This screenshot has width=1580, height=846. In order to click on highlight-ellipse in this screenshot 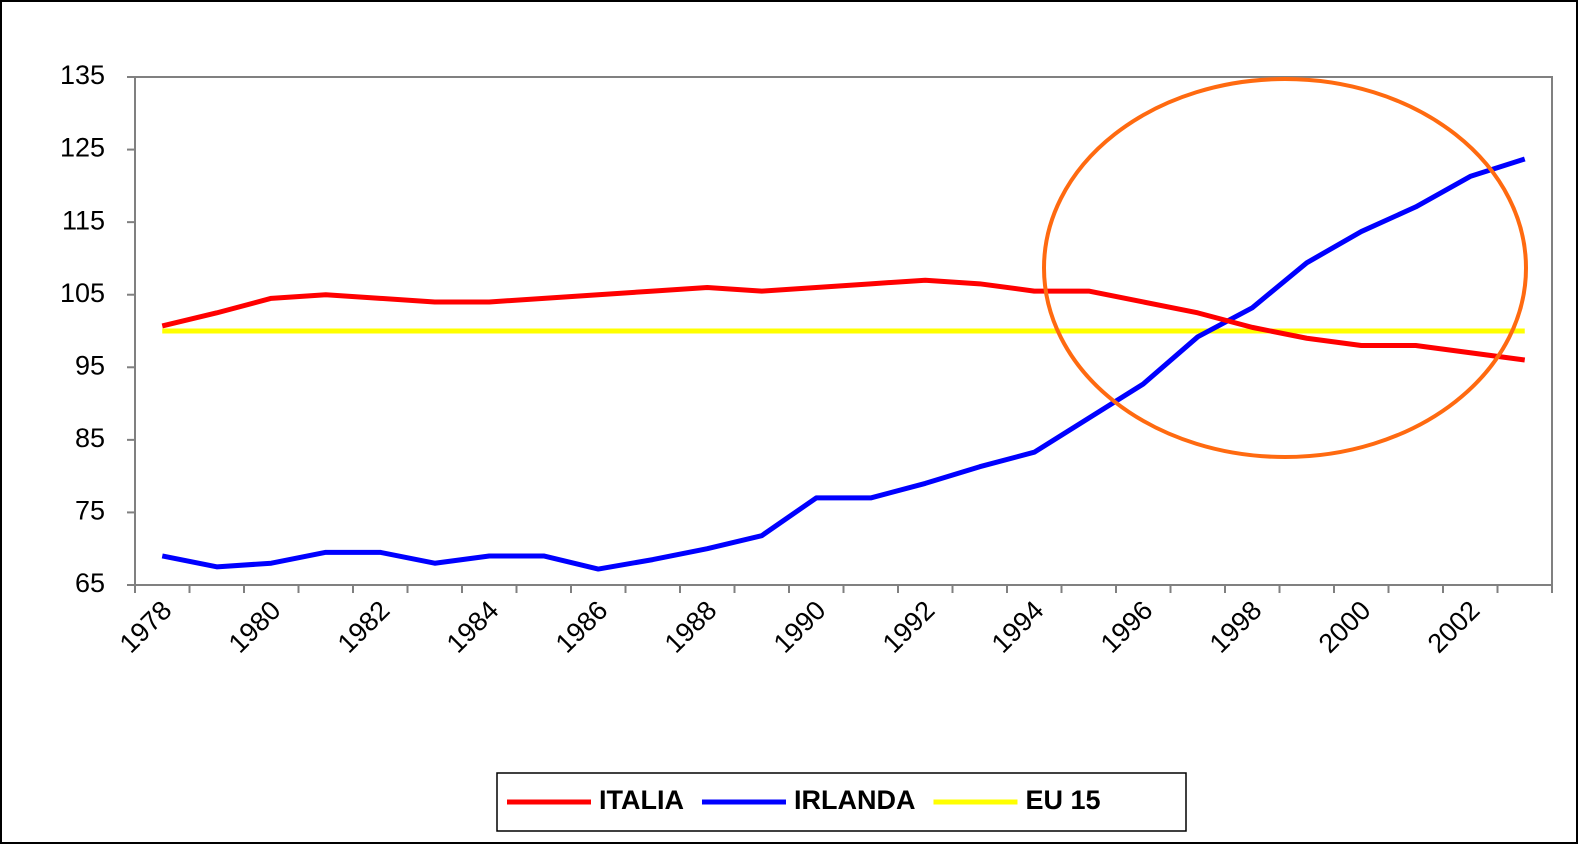, I will do `click(1285, 268)`.